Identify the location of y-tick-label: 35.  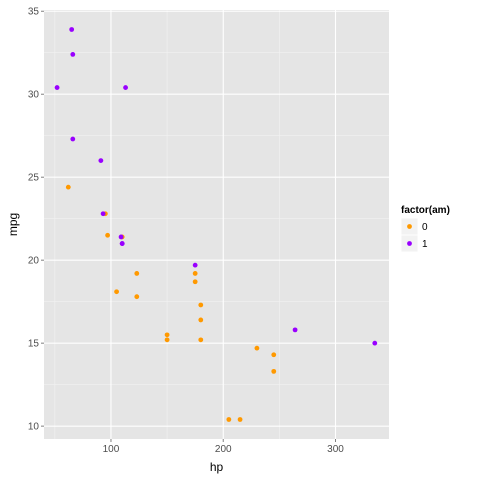
(34, 12).